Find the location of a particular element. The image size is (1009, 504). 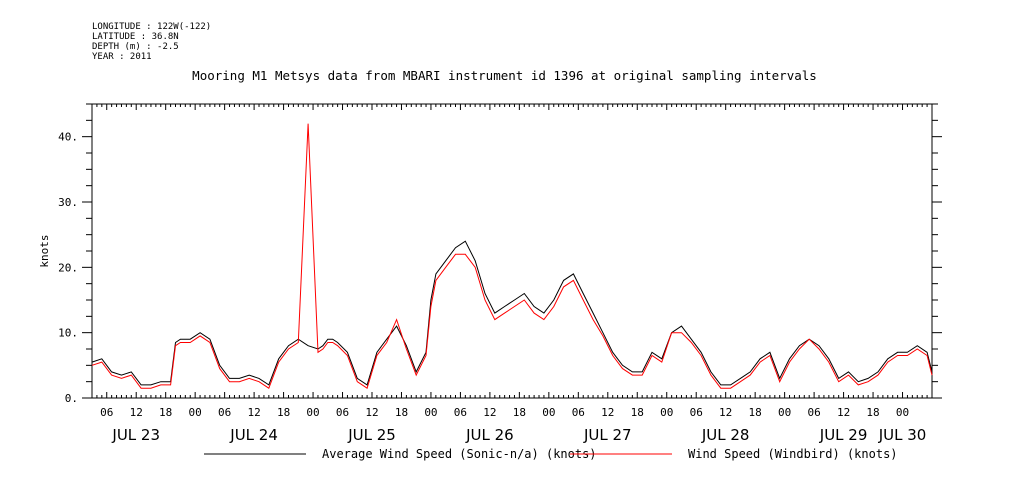

latitude-text: LATITUDE : 36.8N is located at coordinates (135, 37).